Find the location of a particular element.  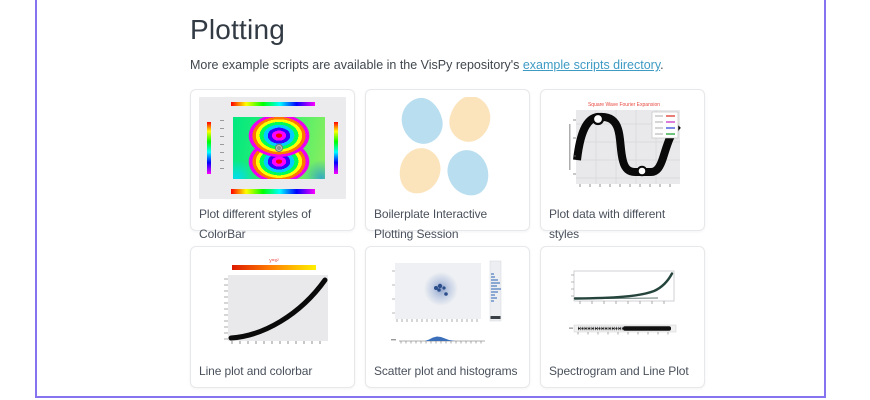

card-label: Spectrogram and Line Plot is located at coordinates (619, 371).